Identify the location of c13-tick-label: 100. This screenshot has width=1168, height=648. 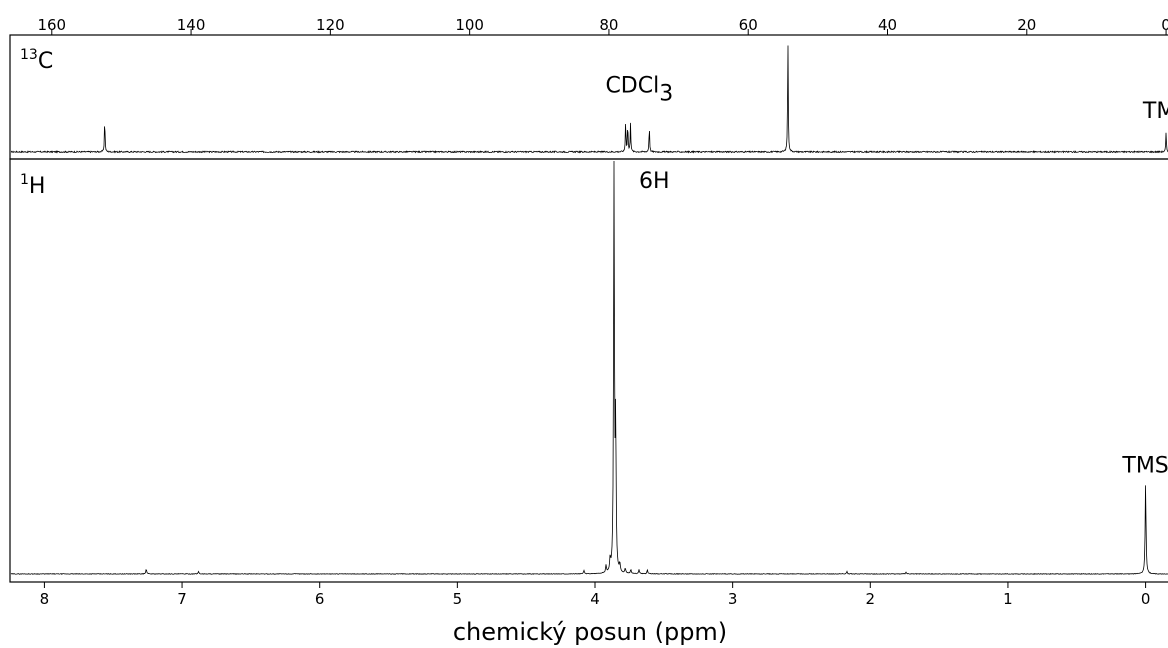
(469, 25).